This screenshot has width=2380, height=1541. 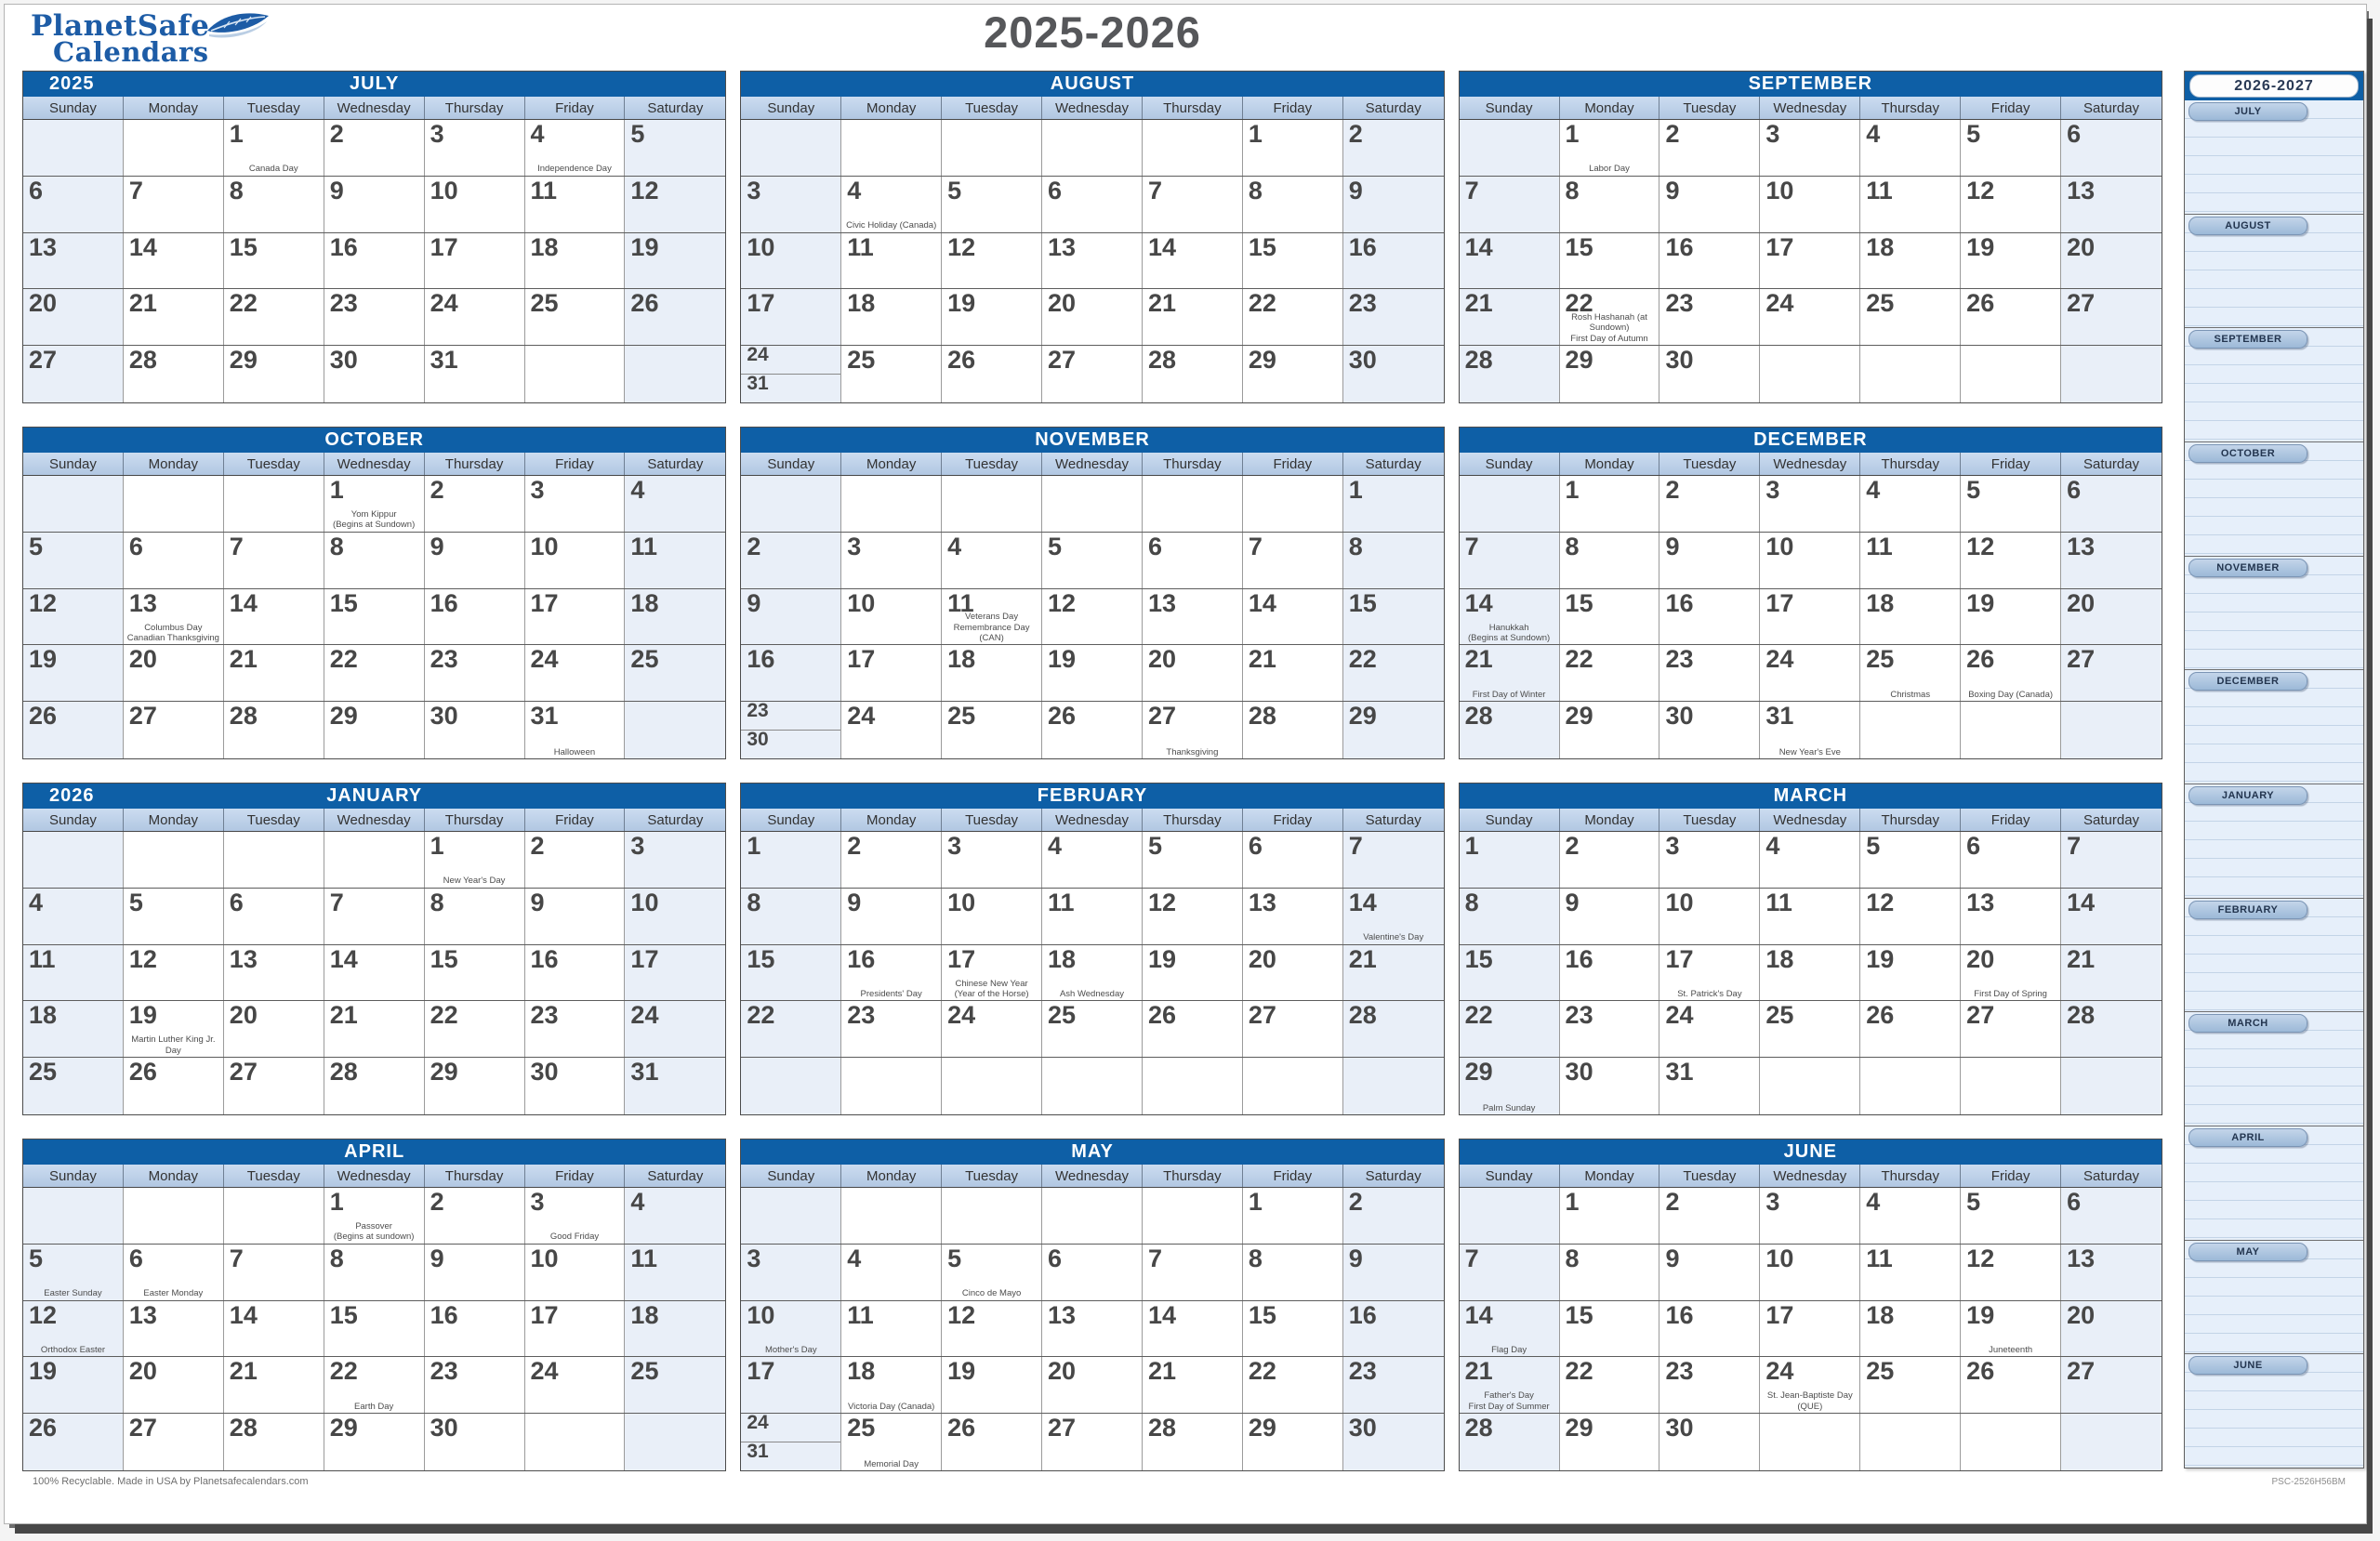 I want to click on day-cell: 31 Halloween, so click(x=575, y=730).